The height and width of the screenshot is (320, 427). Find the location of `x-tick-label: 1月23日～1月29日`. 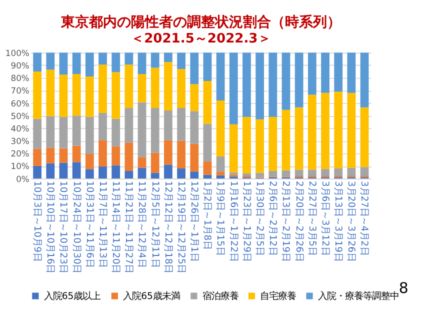

x-tick-label: 1月23日～1月29日 is located at coordinates (246, 221).